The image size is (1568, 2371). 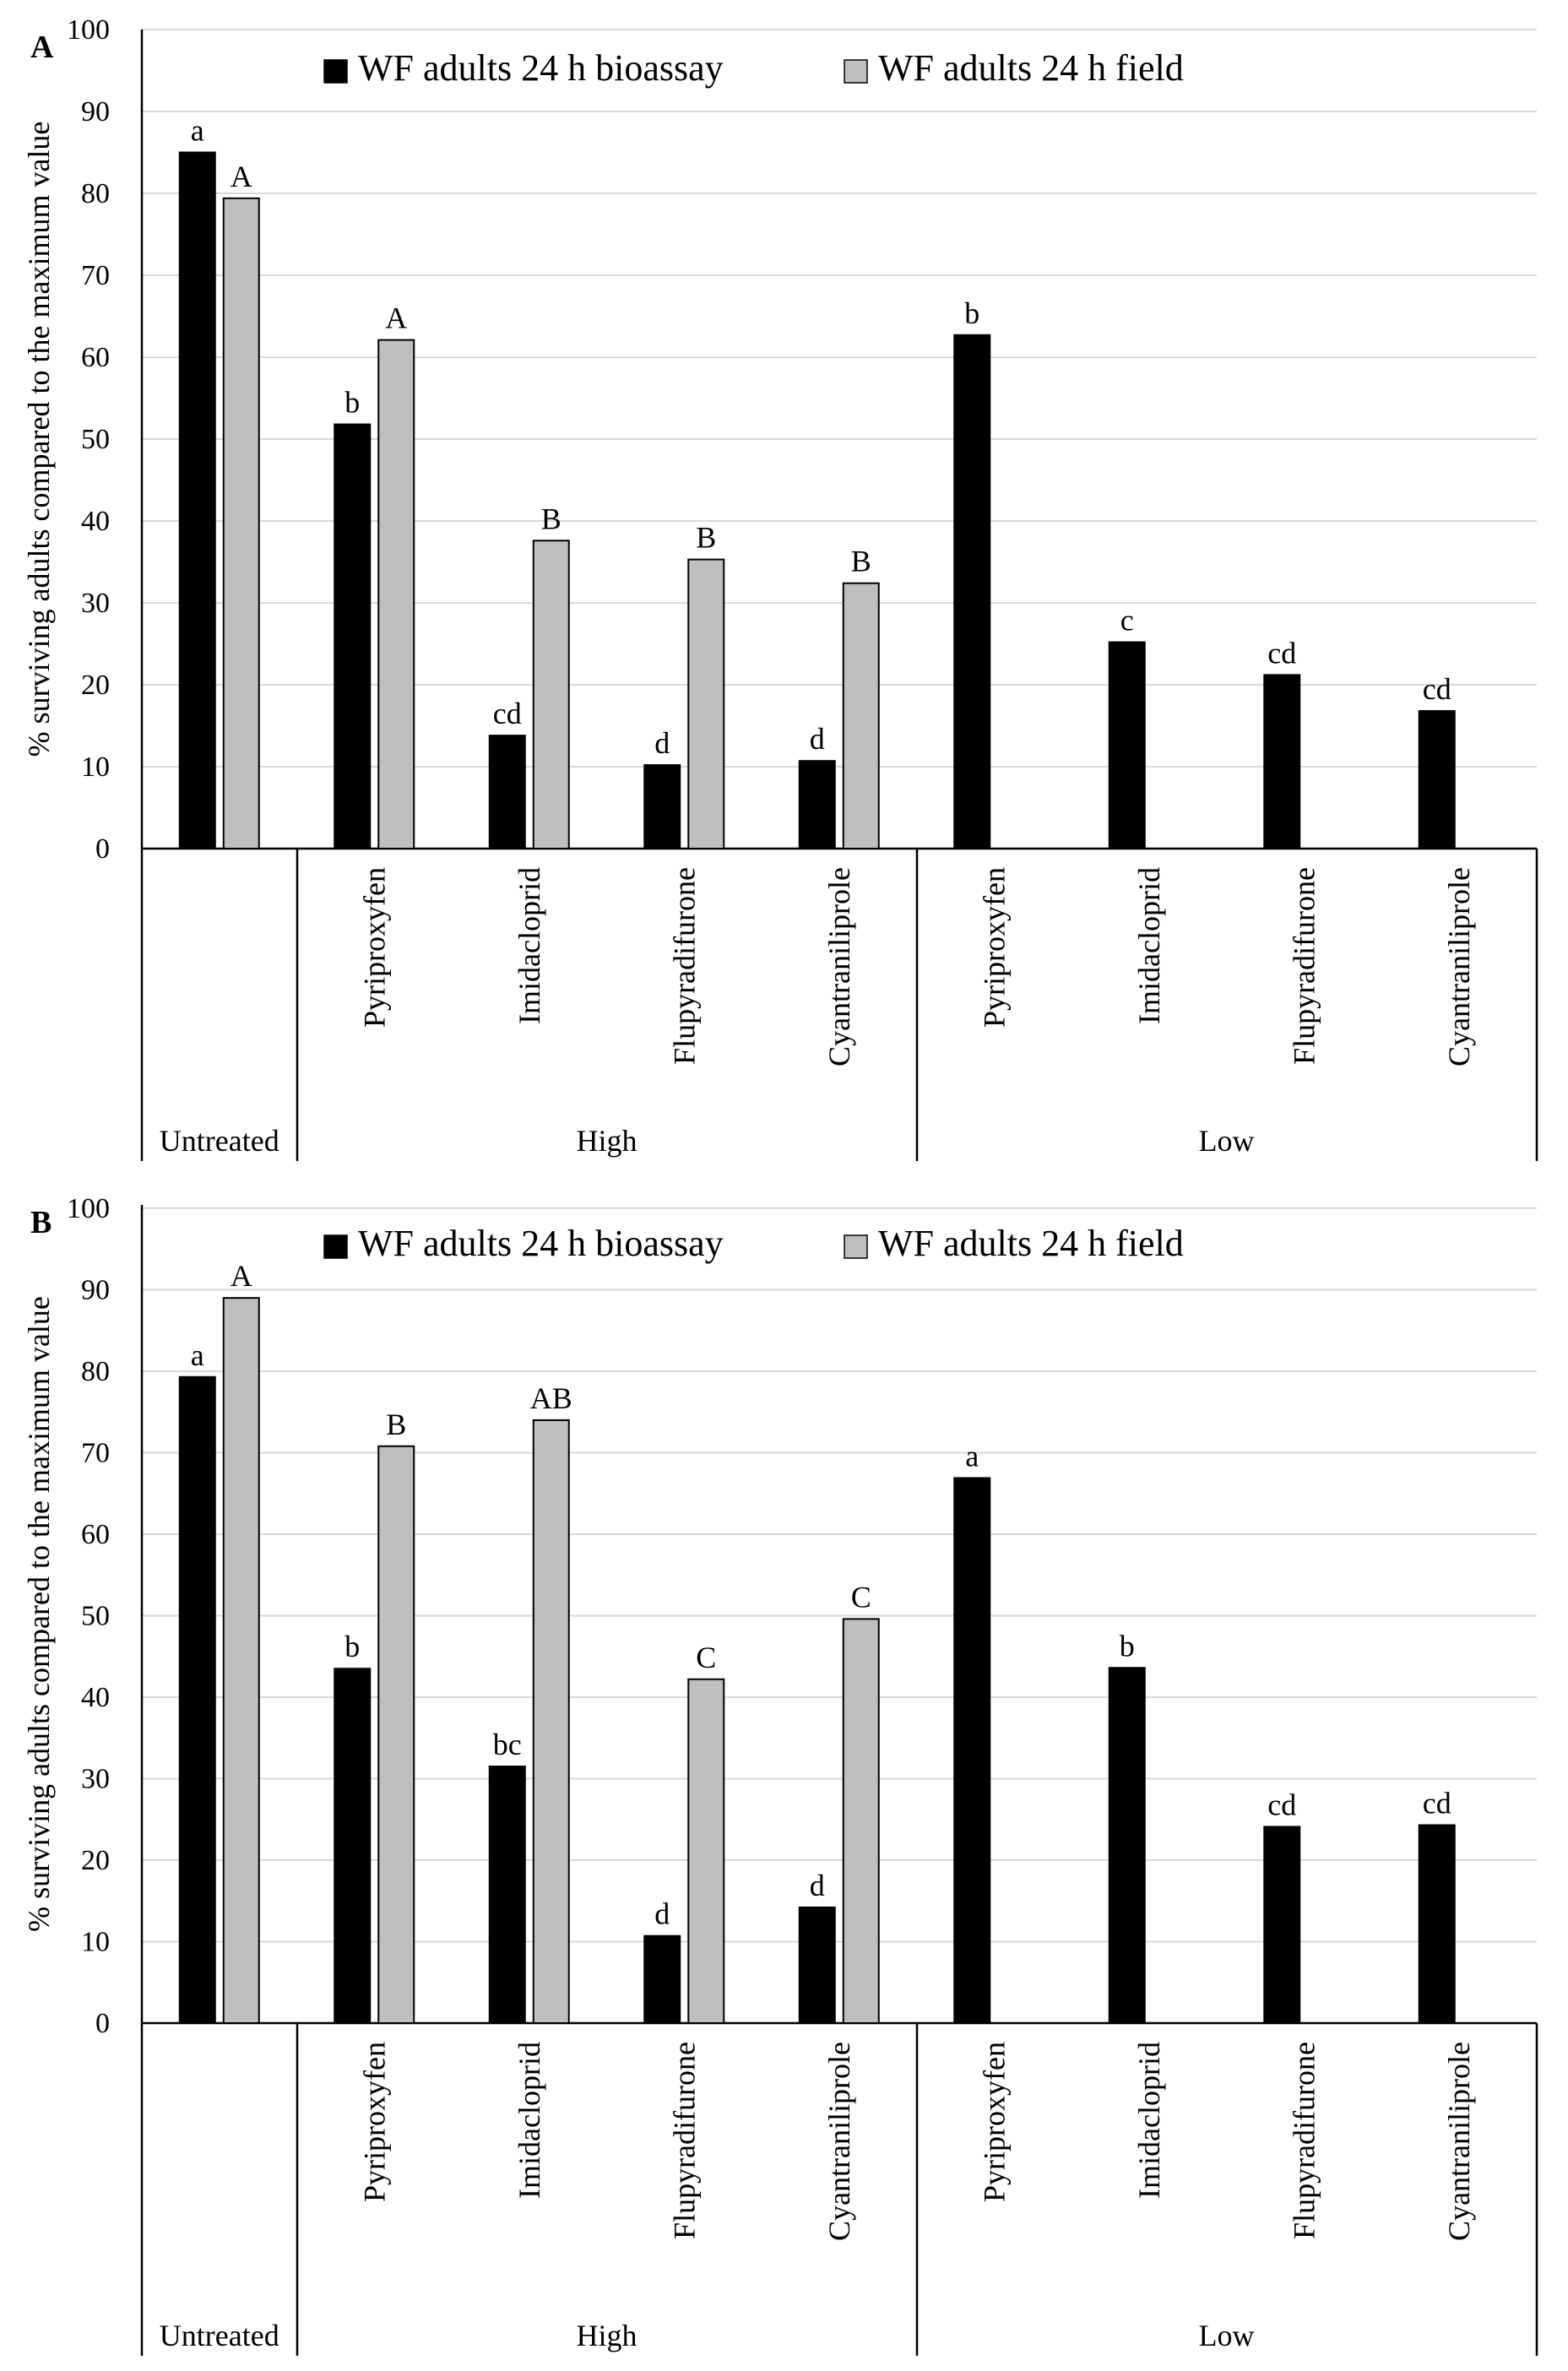 What do you see at coordinates (42, 48) in the screenshot?
I see `panel-label: A` at bounding box center [42, 48].